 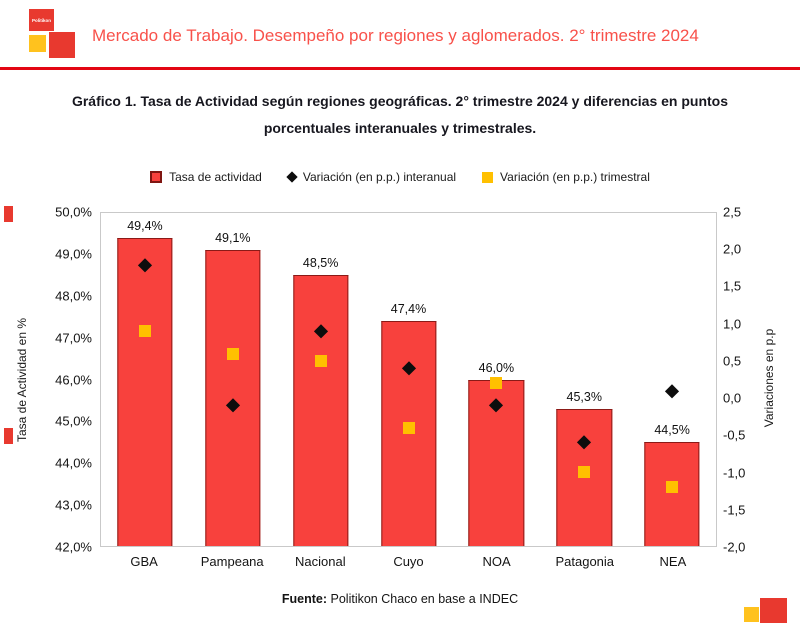 I want to click on right-axis-tick-label: 0,5, so click(x=732, y=361).